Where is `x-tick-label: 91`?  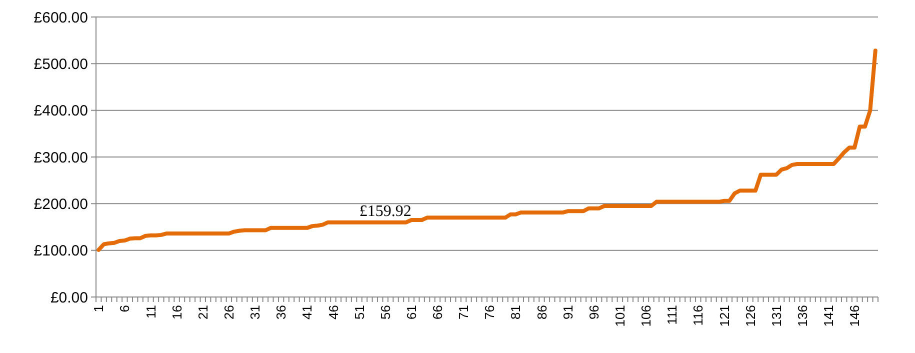 x-tick-label: 91 is located at coordinates (568, 312).